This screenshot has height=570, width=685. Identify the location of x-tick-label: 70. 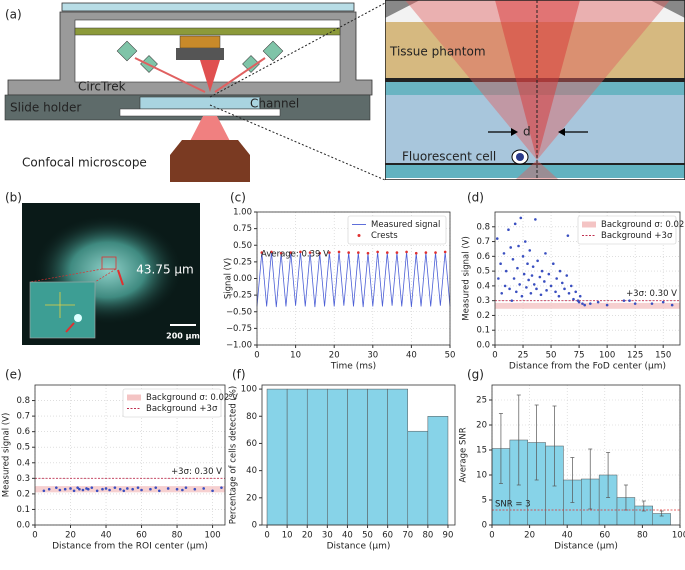
(407, 536).